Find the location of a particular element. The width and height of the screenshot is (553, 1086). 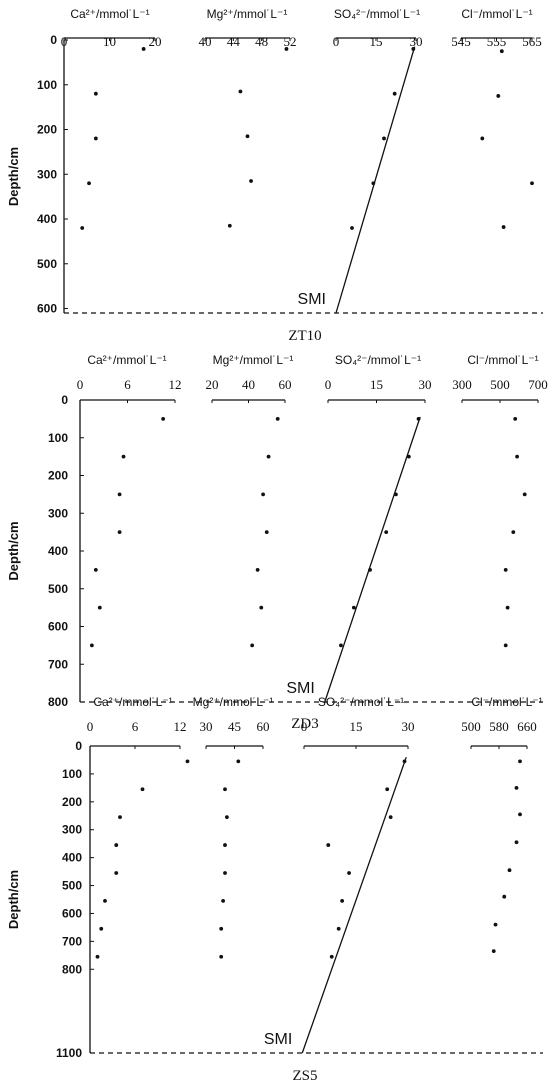

depth-tick-label: 200 is located at coordinates (72, 802).